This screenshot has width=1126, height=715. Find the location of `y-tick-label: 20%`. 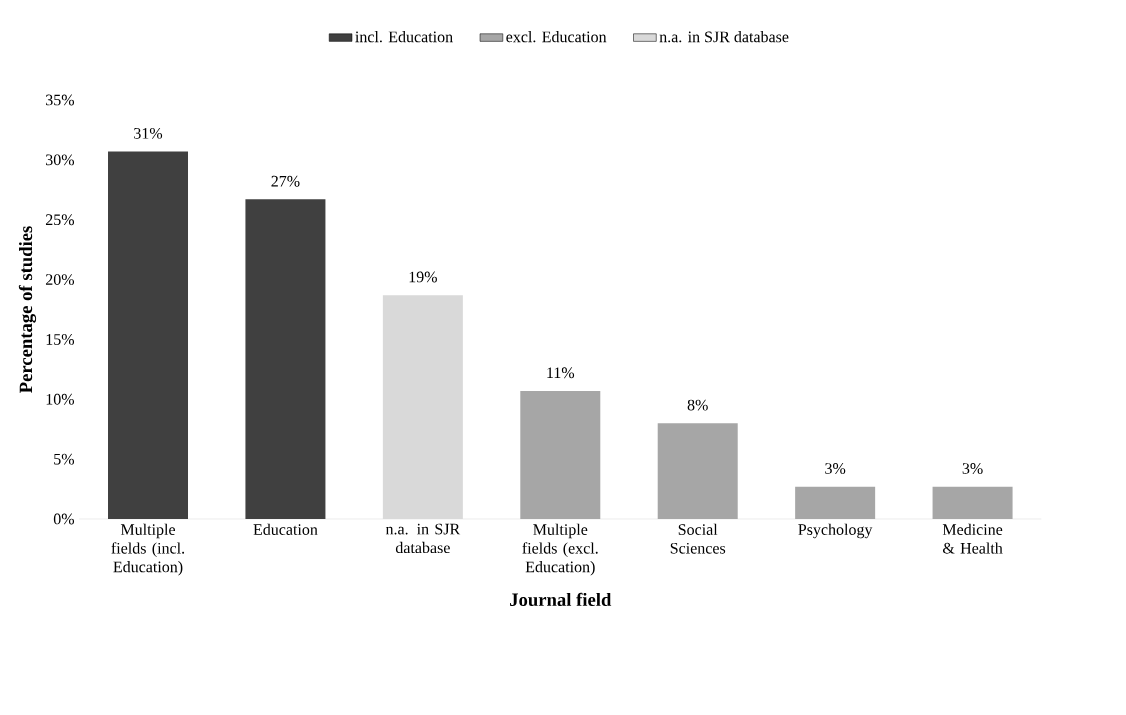

y-tick-label: 20% is located at coordinates (60, 279).